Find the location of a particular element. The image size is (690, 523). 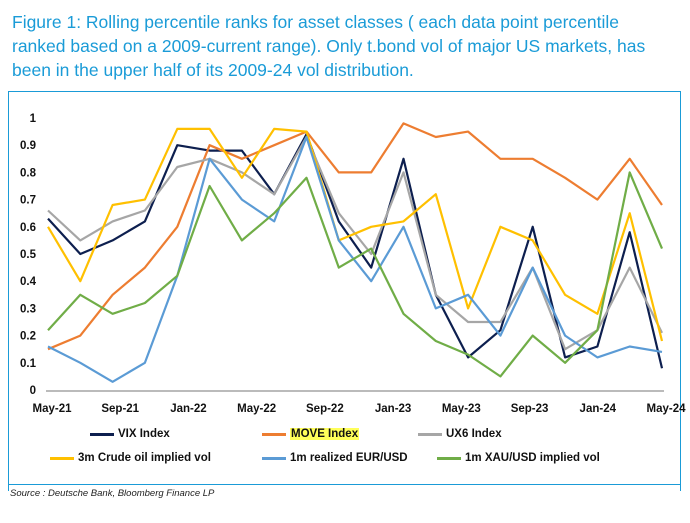

legend-swatch-ux6 is located at coordinates (430, 434).